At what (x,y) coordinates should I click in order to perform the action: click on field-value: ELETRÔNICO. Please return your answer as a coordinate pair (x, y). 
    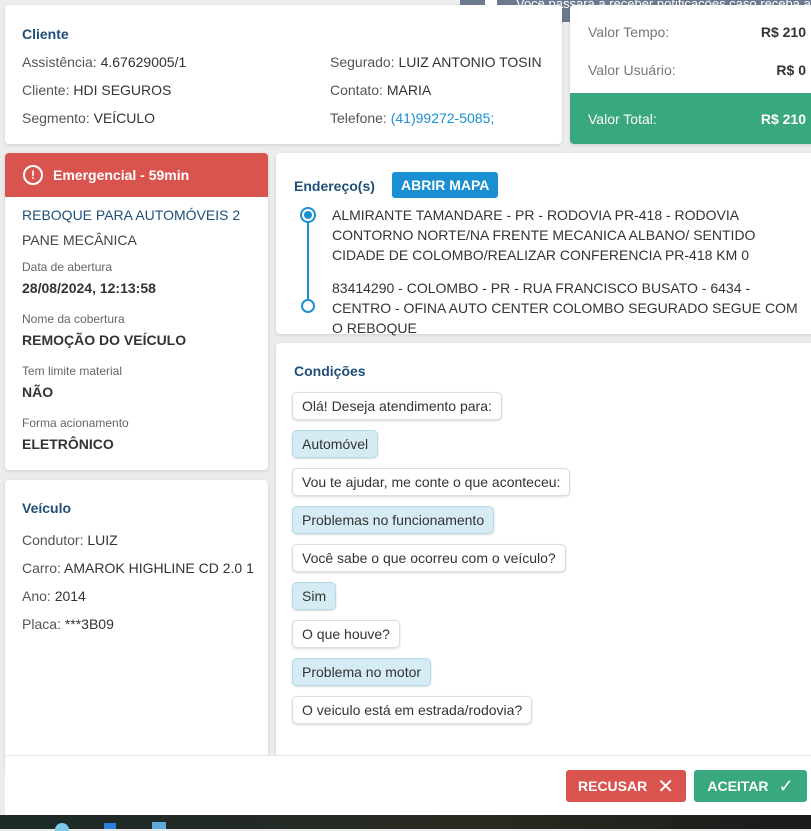
    Looking at the image, I should click on (68, 444).